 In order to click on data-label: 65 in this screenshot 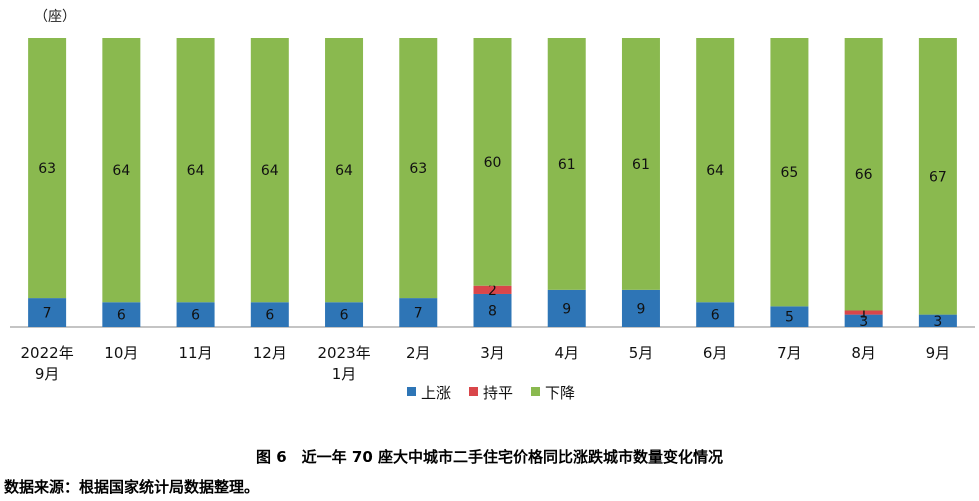, I will do `click(790, 173)`.